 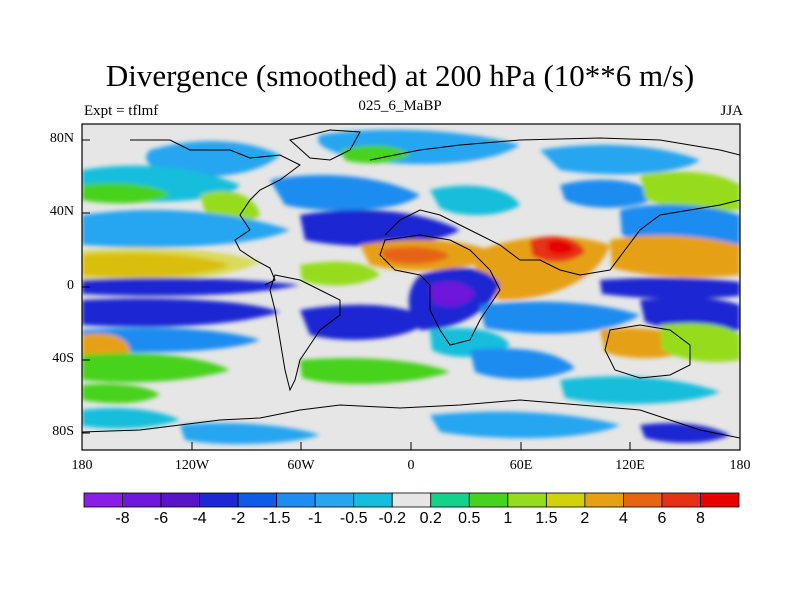 What do you see at coordinates (400, 106) in the screenshot?
I see `case-label: 025_6_MaBP` at bounding box center [400, 106].